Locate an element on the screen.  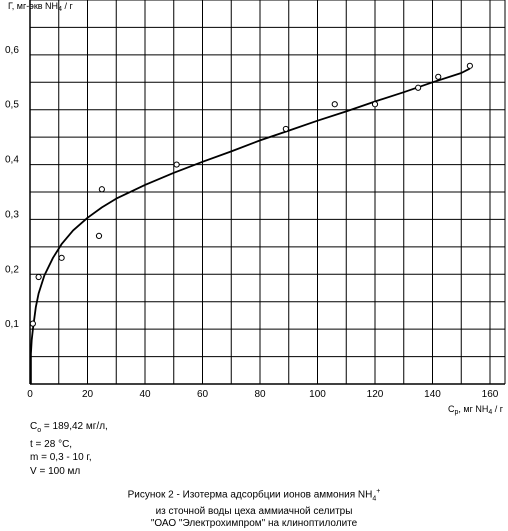
caption-line-3: "ОАО "Электрохимпром" на клиноптилолите is located at coordinates (254, 524).